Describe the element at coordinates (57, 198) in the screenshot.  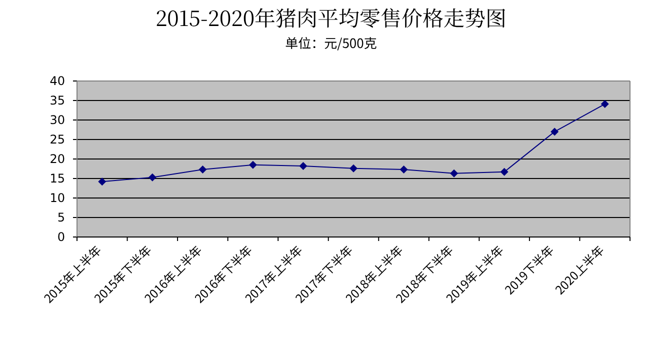
I see `y-tick-label: 10` at that location.